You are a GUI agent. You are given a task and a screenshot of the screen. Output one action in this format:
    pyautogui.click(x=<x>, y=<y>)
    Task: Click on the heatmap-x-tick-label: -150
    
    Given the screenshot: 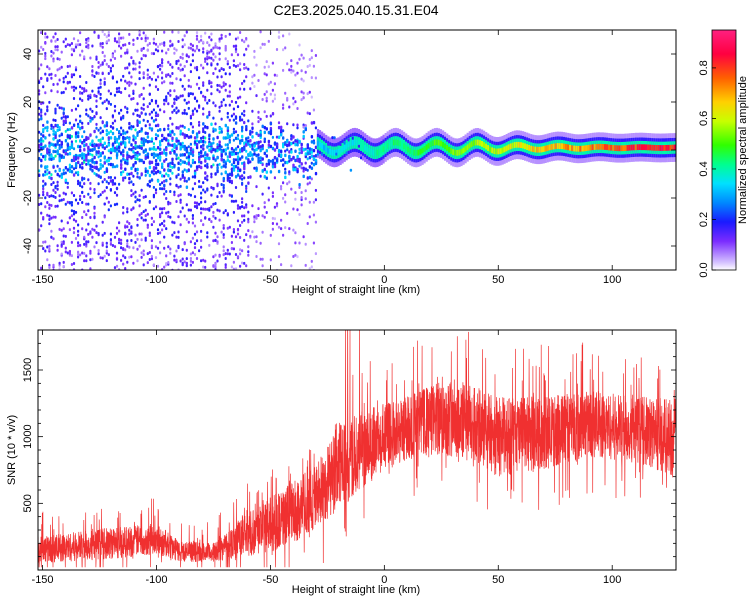 What is the action you would take?
    pyautogui.click(x=43, y=280)
    